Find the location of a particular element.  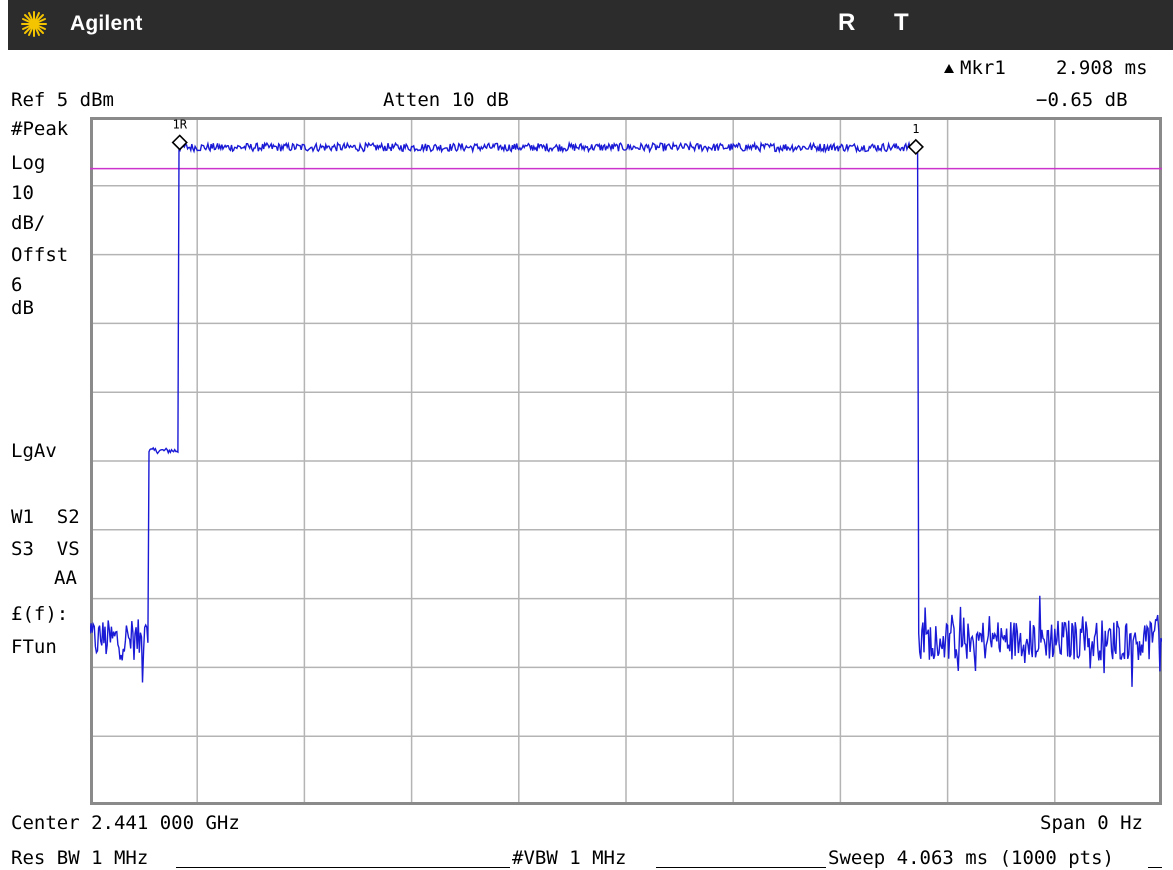

trace-status-2: S3 VS is located at coordinates (45, 549).